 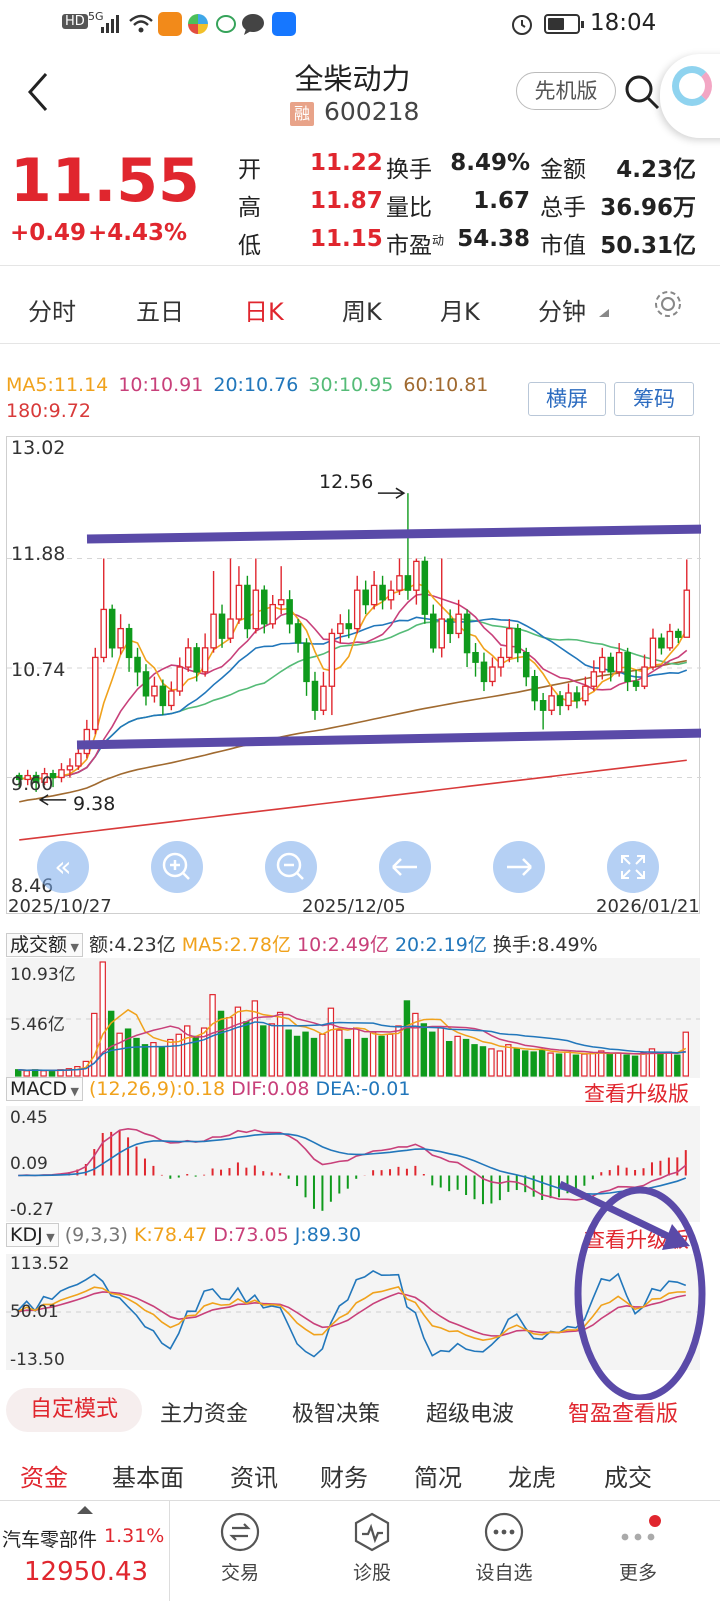 I want to click on period-tabs: 分时 五日 日K 周K 月K 分钟, so click(x=360, y=306).